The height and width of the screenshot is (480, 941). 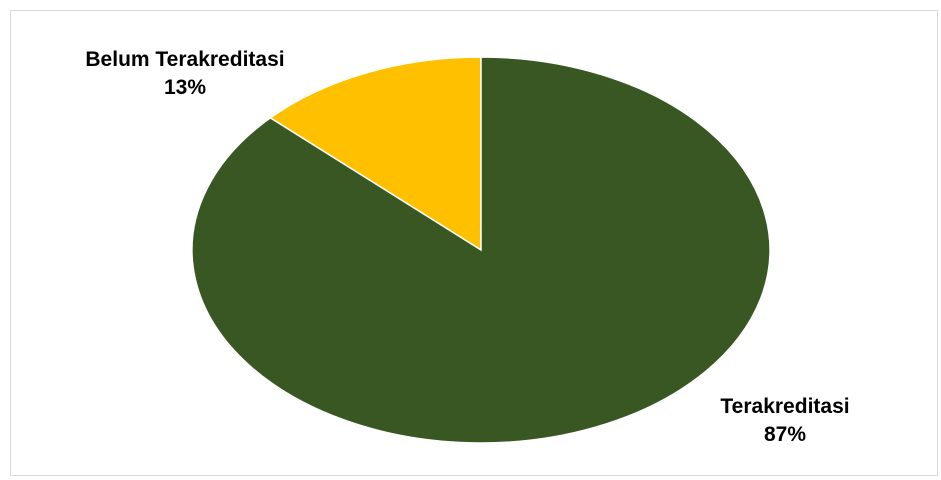 I want to click on data-label-value: 87%, so click(x=785, y=434).